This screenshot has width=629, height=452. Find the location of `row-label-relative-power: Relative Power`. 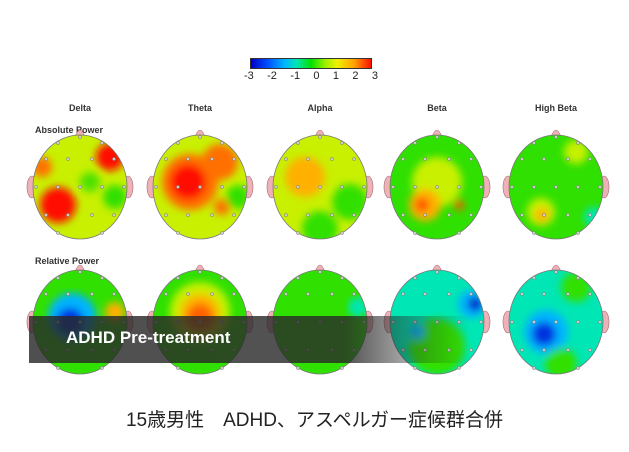

row-label-relative-power: Relative Power is located at coordinates (67, 261).